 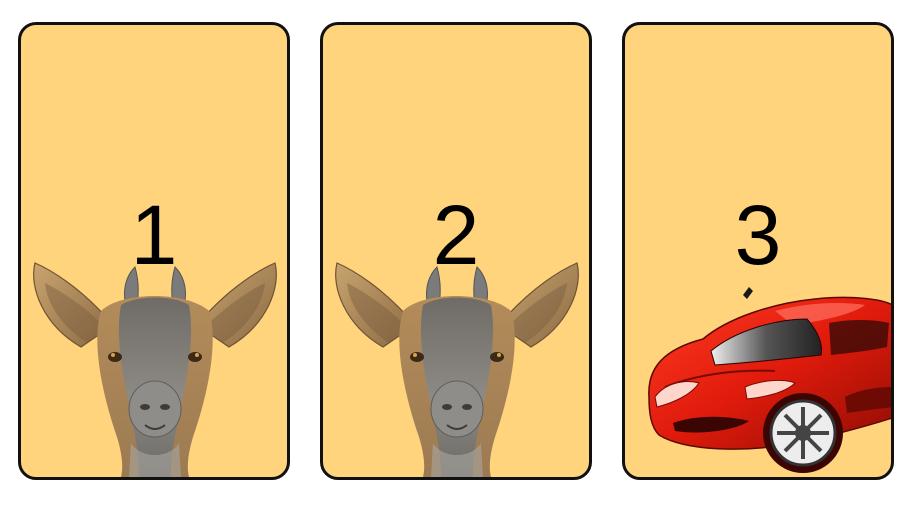 I want to click on door-number-1: 1, so click(x=154, y=235).